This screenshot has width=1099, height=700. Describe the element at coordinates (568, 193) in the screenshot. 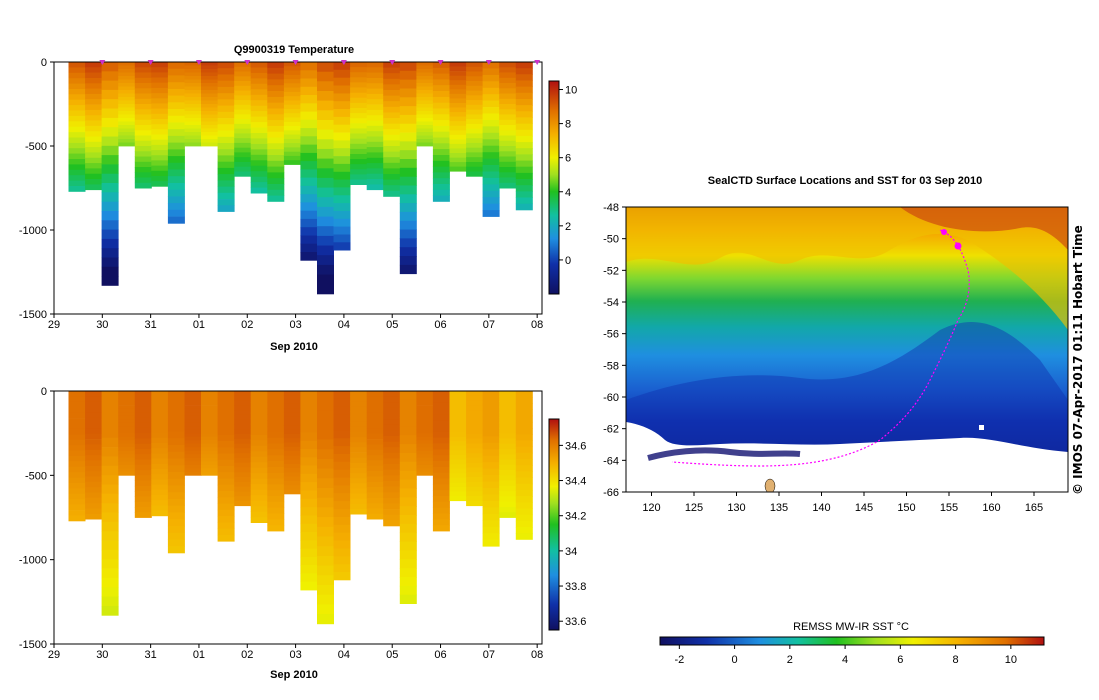

I see `colorbar-tick-label: 4` at that location.